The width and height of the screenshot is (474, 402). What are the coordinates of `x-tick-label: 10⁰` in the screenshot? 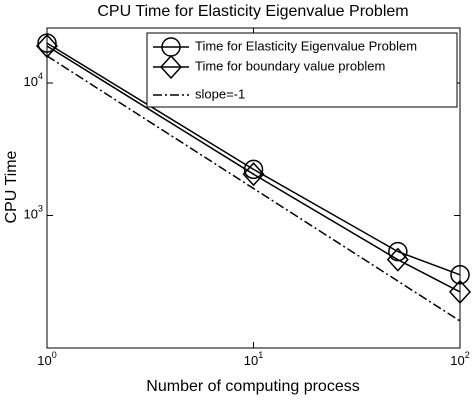 It's located at (46, 359).